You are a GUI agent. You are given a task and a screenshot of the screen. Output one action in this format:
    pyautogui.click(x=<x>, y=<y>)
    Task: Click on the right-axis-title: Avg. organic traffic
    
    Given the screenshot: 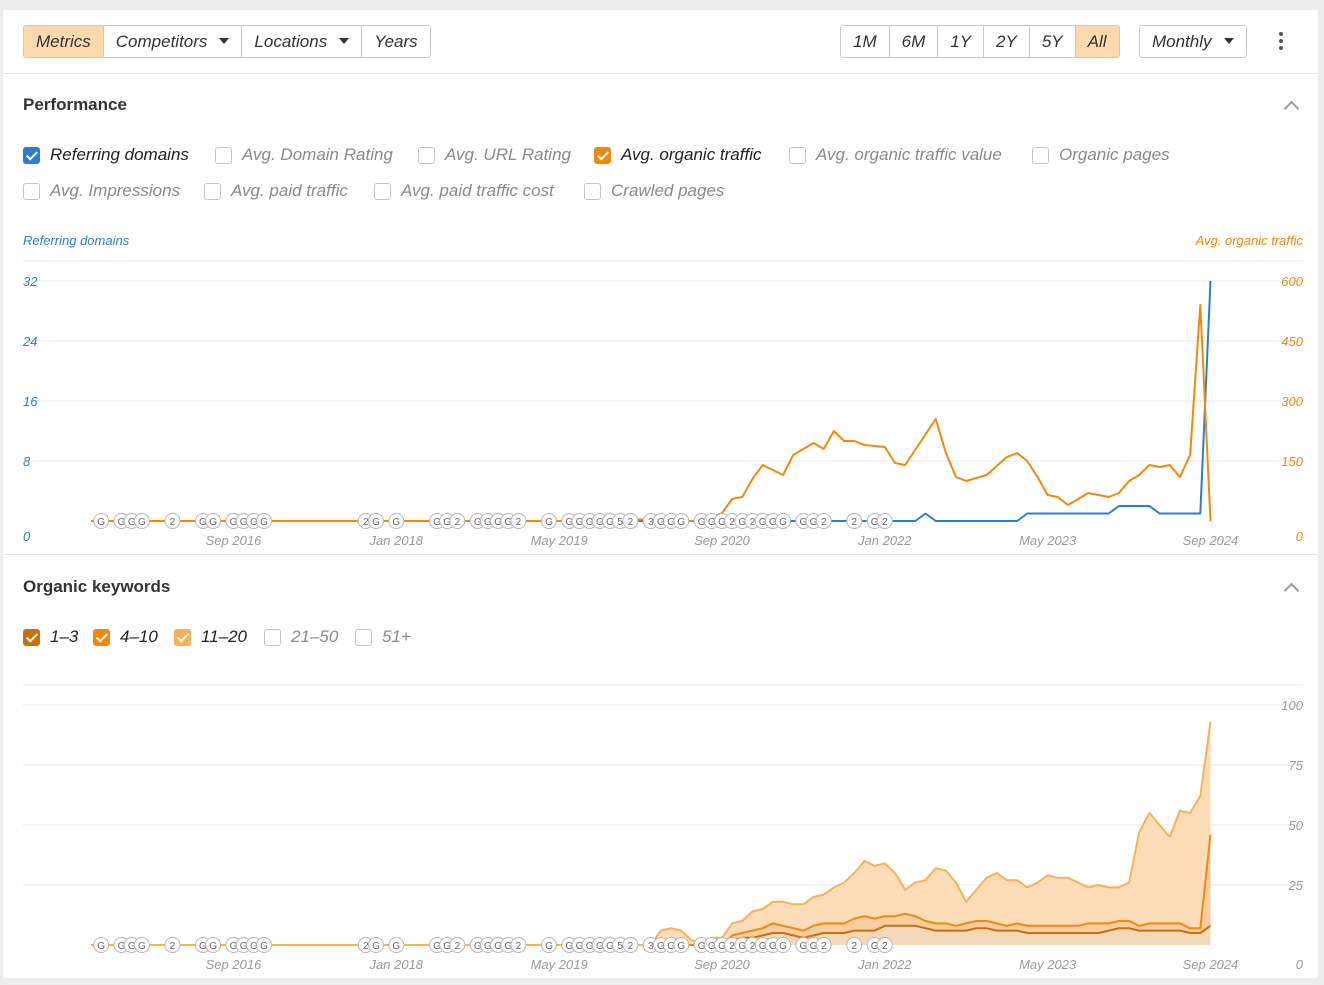 What is the action you would take?
    pyautogui.click(x=1249, y=240)
    